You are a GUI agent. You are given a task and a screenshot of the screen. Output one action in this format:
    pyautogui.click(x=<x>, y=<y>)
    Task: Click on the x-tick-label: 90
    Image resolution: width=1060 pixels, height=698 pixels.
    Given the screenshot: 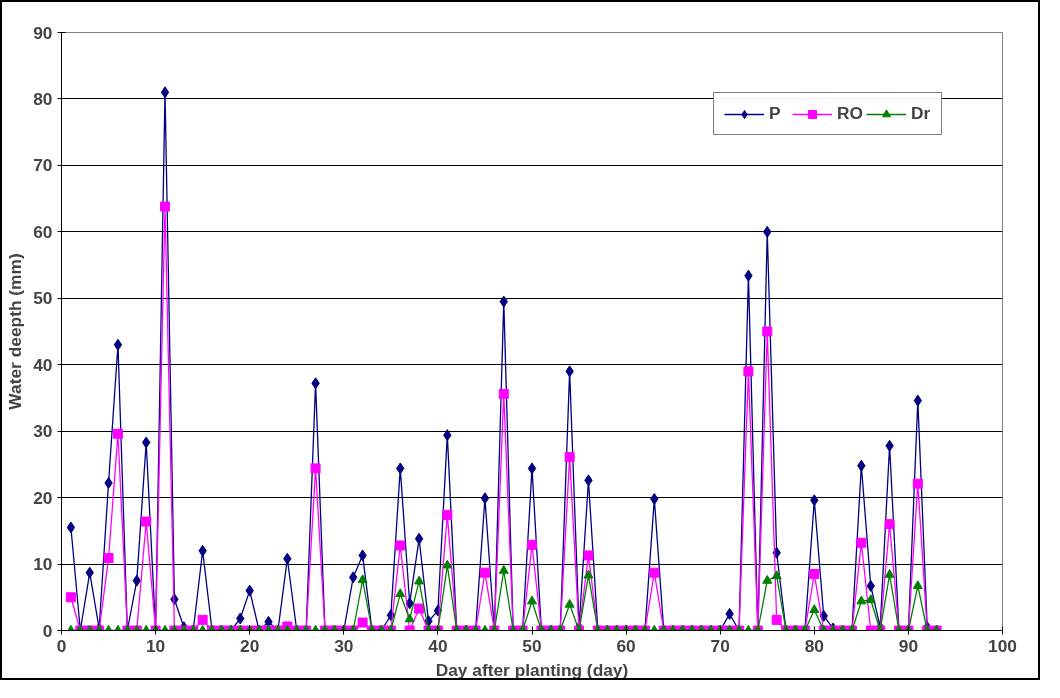 What is the action you would take?
    pyautogui.click(x=908, y=645)
    